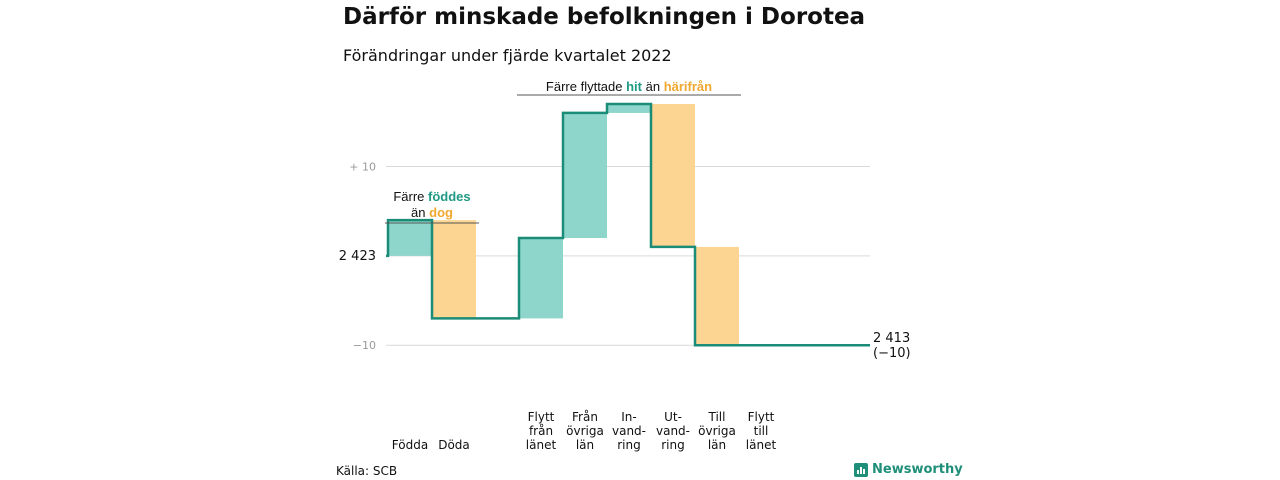 This screenshot has height=480, width=1280. Describe the element at coordinates (717, 417) in the screenshot. I see `category-label-6-0: Till` at that location.